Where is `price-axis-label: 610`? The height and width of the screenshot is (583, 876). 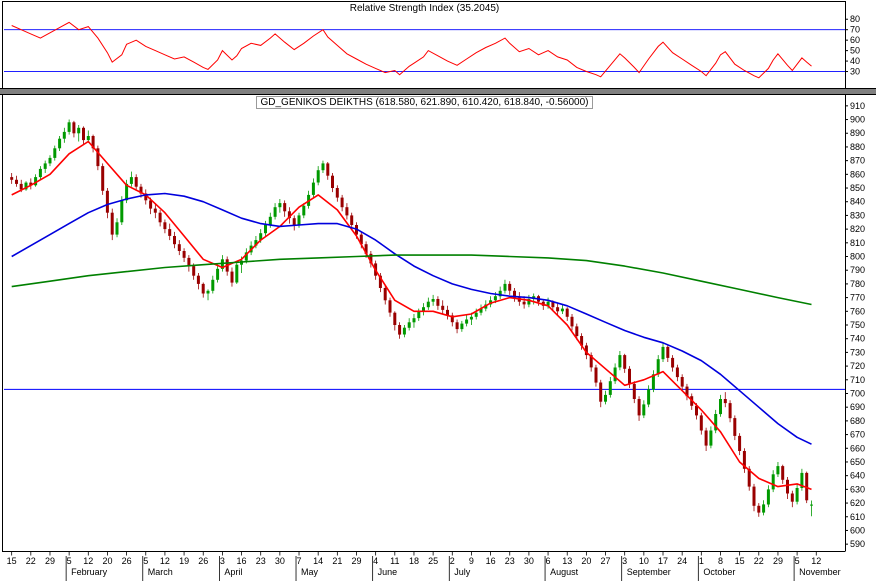
price-axis-label: 610 is located at coordinates (857, 517).